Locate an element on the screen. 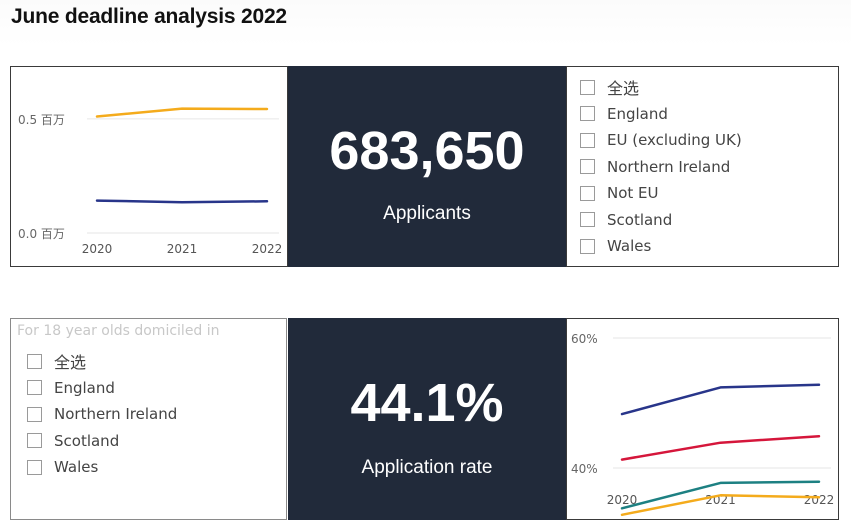 This screenshot has width=851, height=532. applicants-trend-chart: 0.0 百万 0.5 百万 2020 2021 2022 is located at coordinates (150, 181).